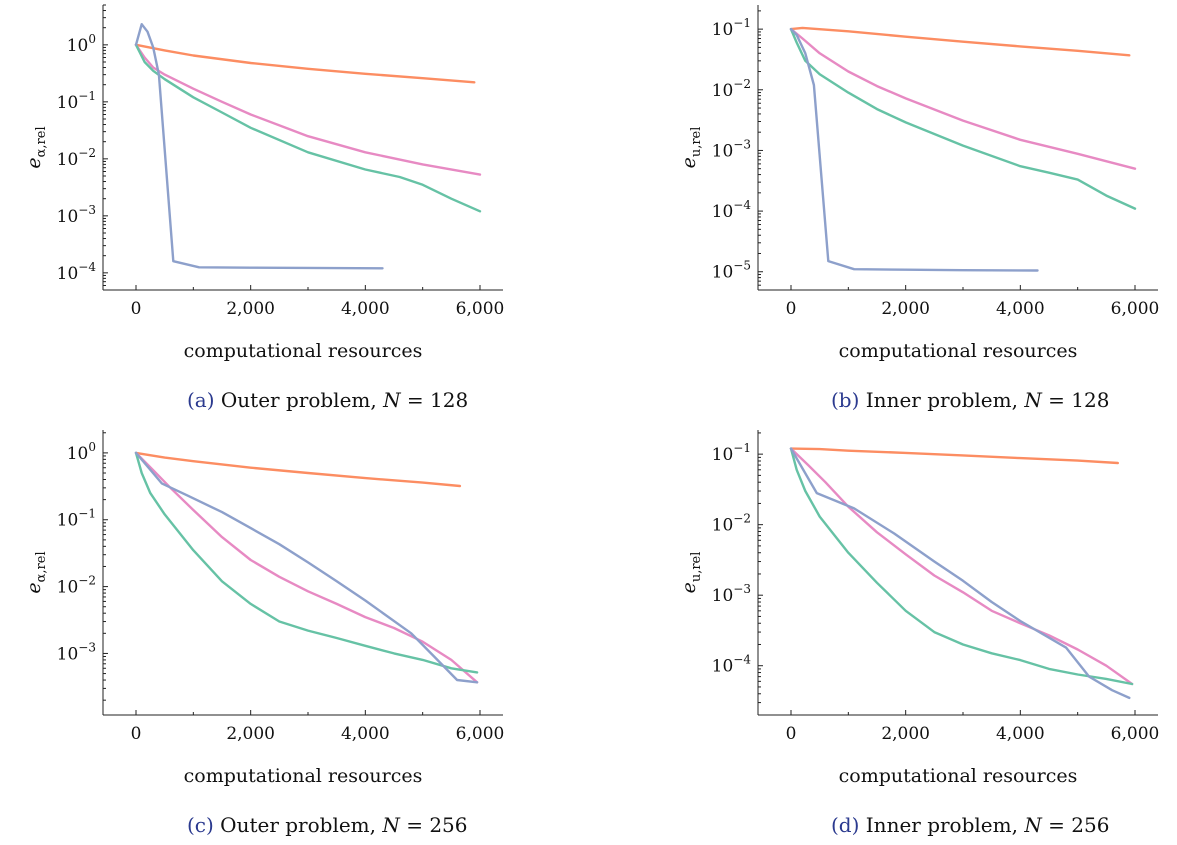  I want to click on panel-caption: (a) Outer problem, N = 128, so click(327, 400).